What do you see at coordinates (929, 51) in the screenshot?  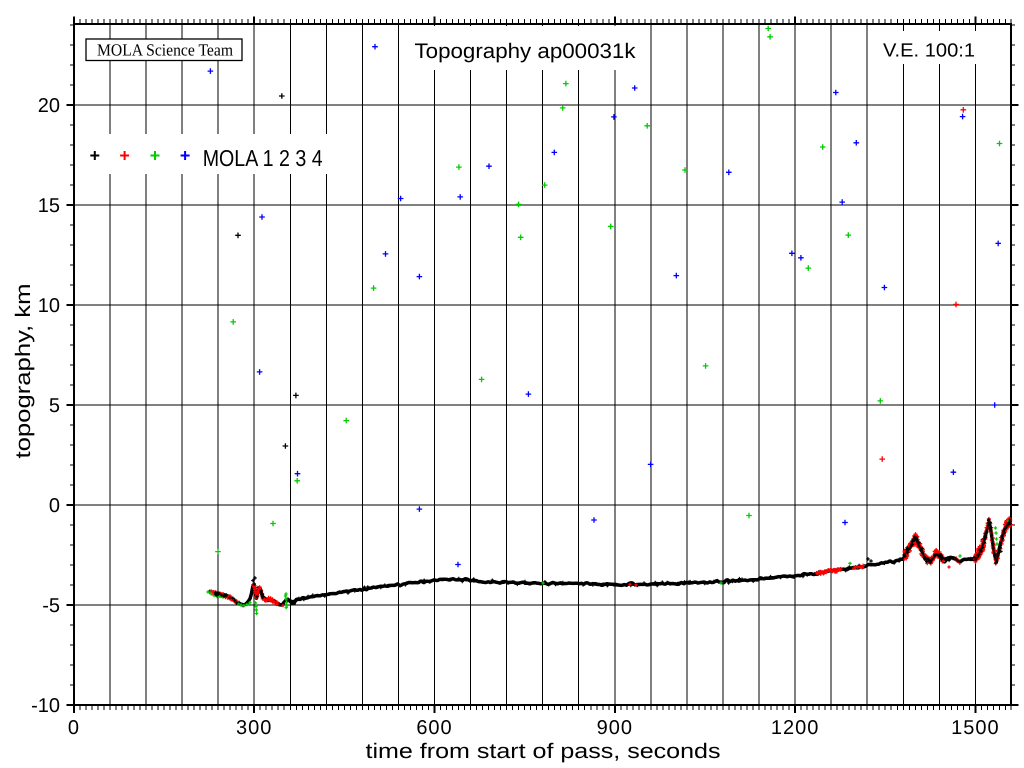 I see `svg-text: V.E. 100:1` at bounding box center [929, 51].